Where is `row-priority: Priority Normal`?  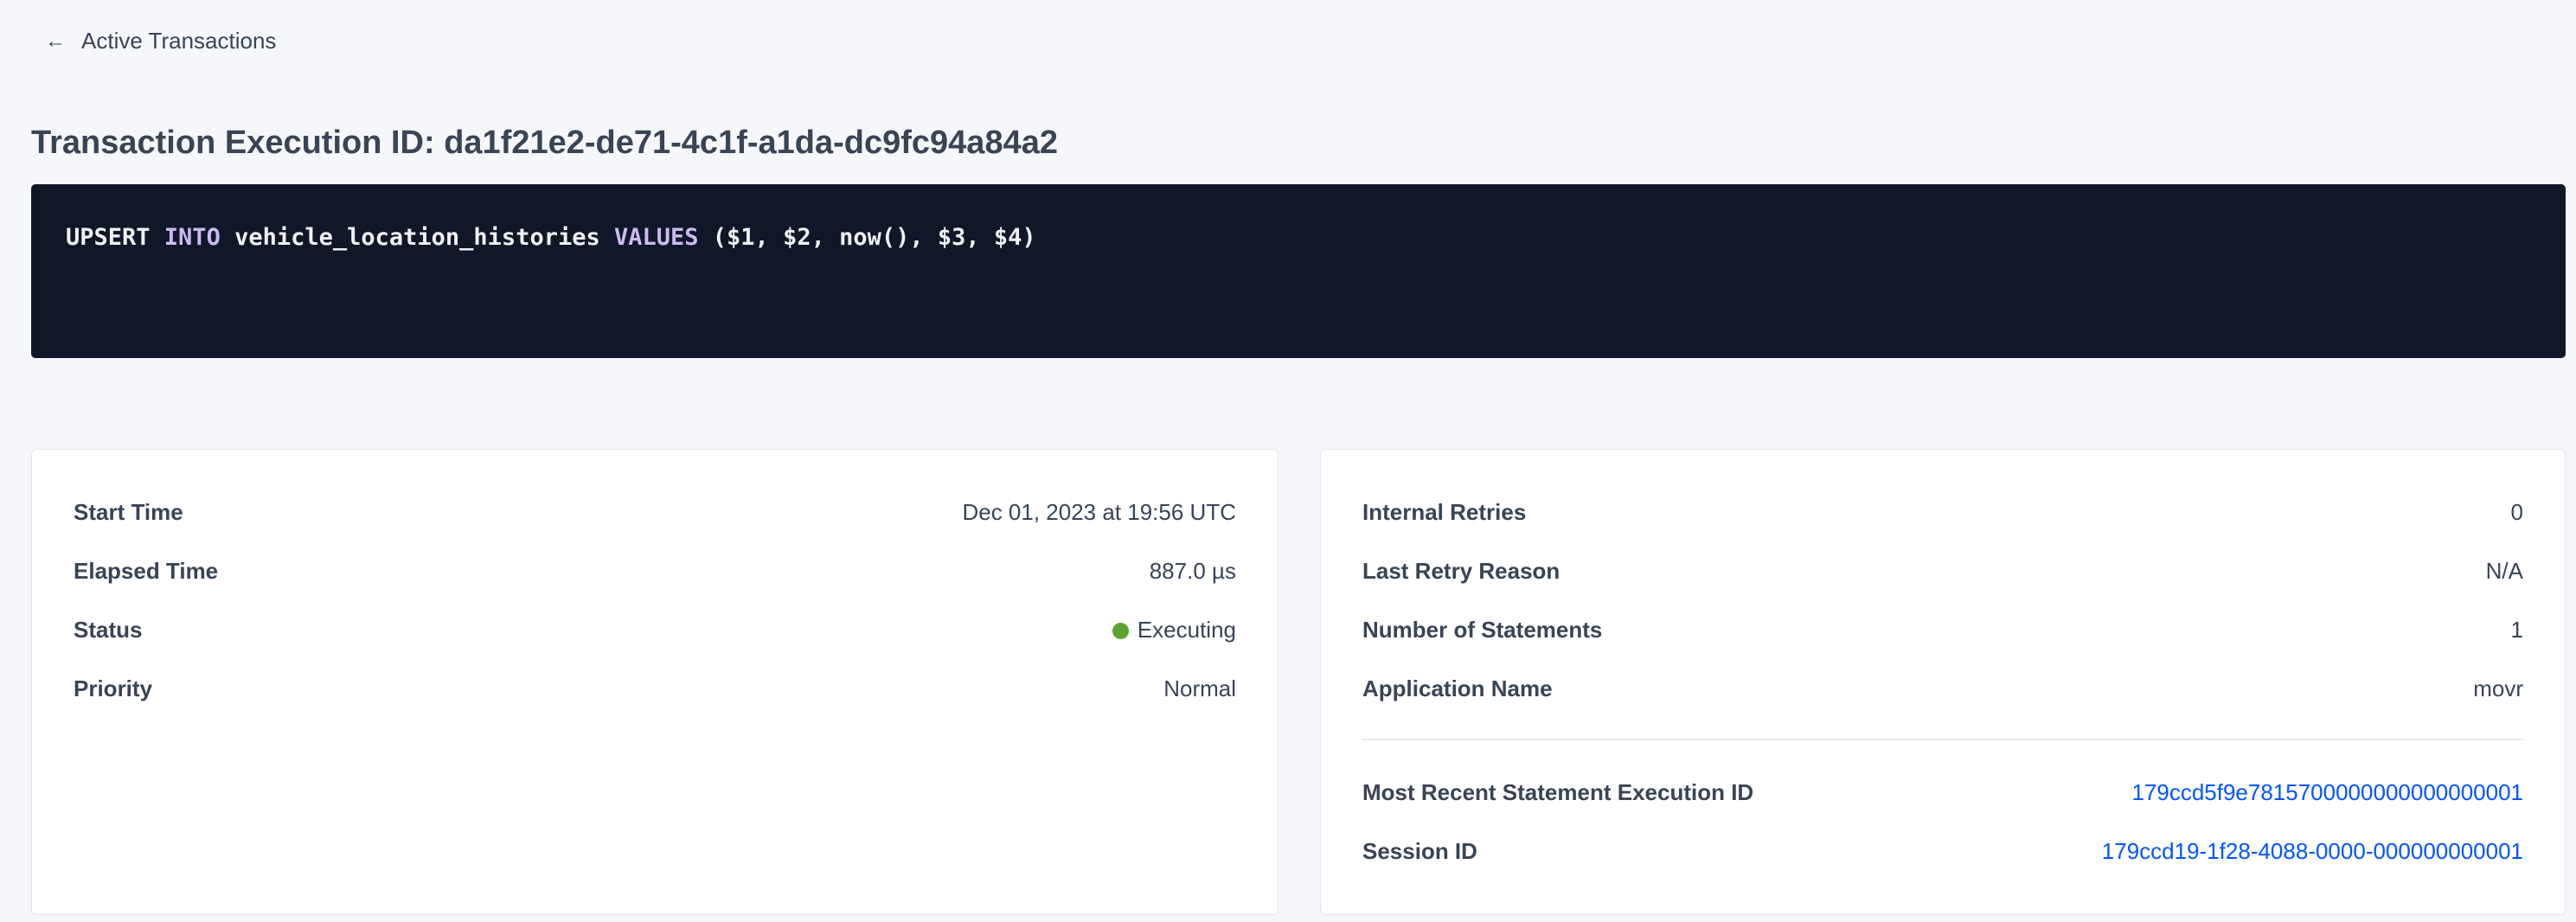 row-priority: Priority Normal is located at coordinates (655, 688).